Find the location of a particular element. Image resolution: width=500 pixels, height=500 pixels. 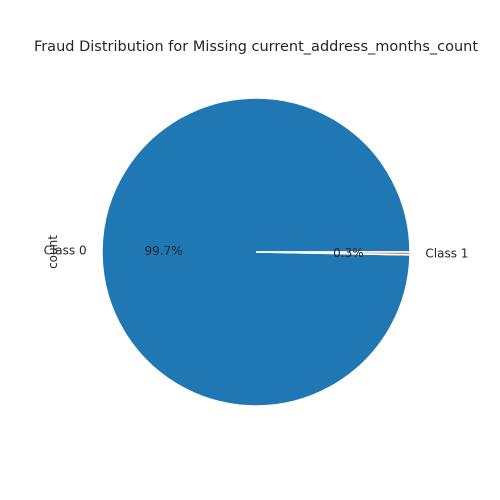

pie-labels: Class 0 99.7% Class 1 0.3% is located at coordinates (256, 251).